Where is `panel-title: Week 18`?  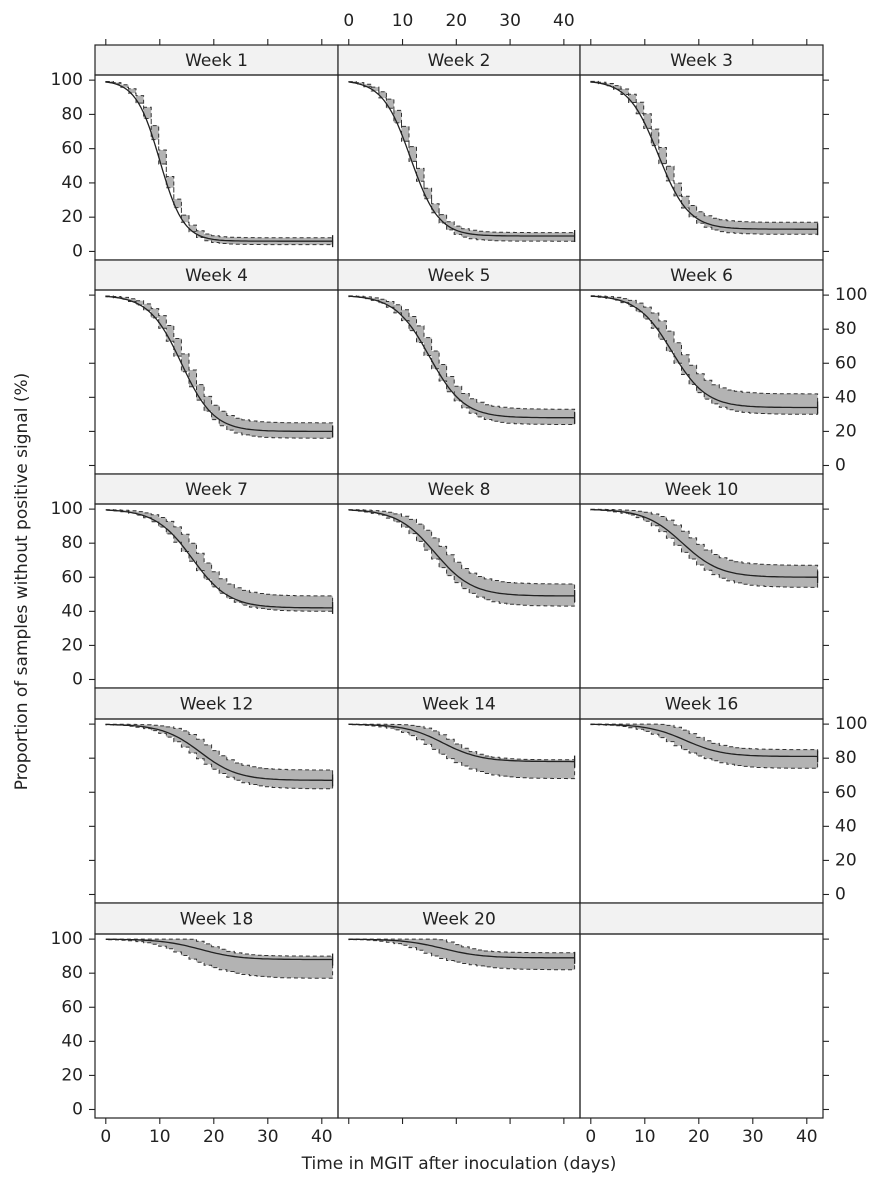
panel-title: Week 18 is located at coordinates (217, 920).